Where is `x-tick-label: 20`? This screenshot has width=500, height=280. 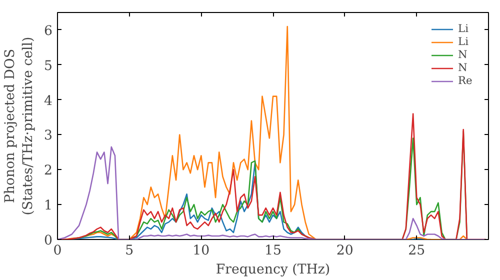 x-tick-label: 20 is located at coordinates (345, 251).